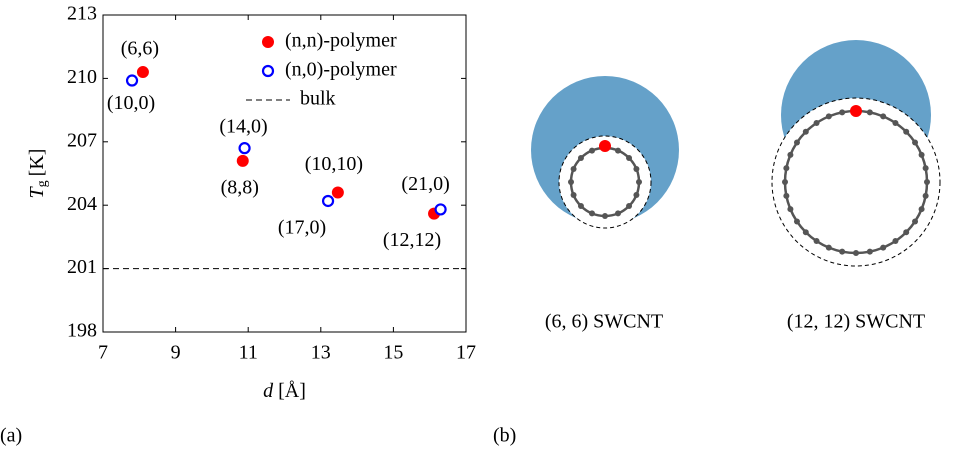  Describe the element at coordinates (504, 436) in the screenshot. I see `panel-label: (b)` at that location.